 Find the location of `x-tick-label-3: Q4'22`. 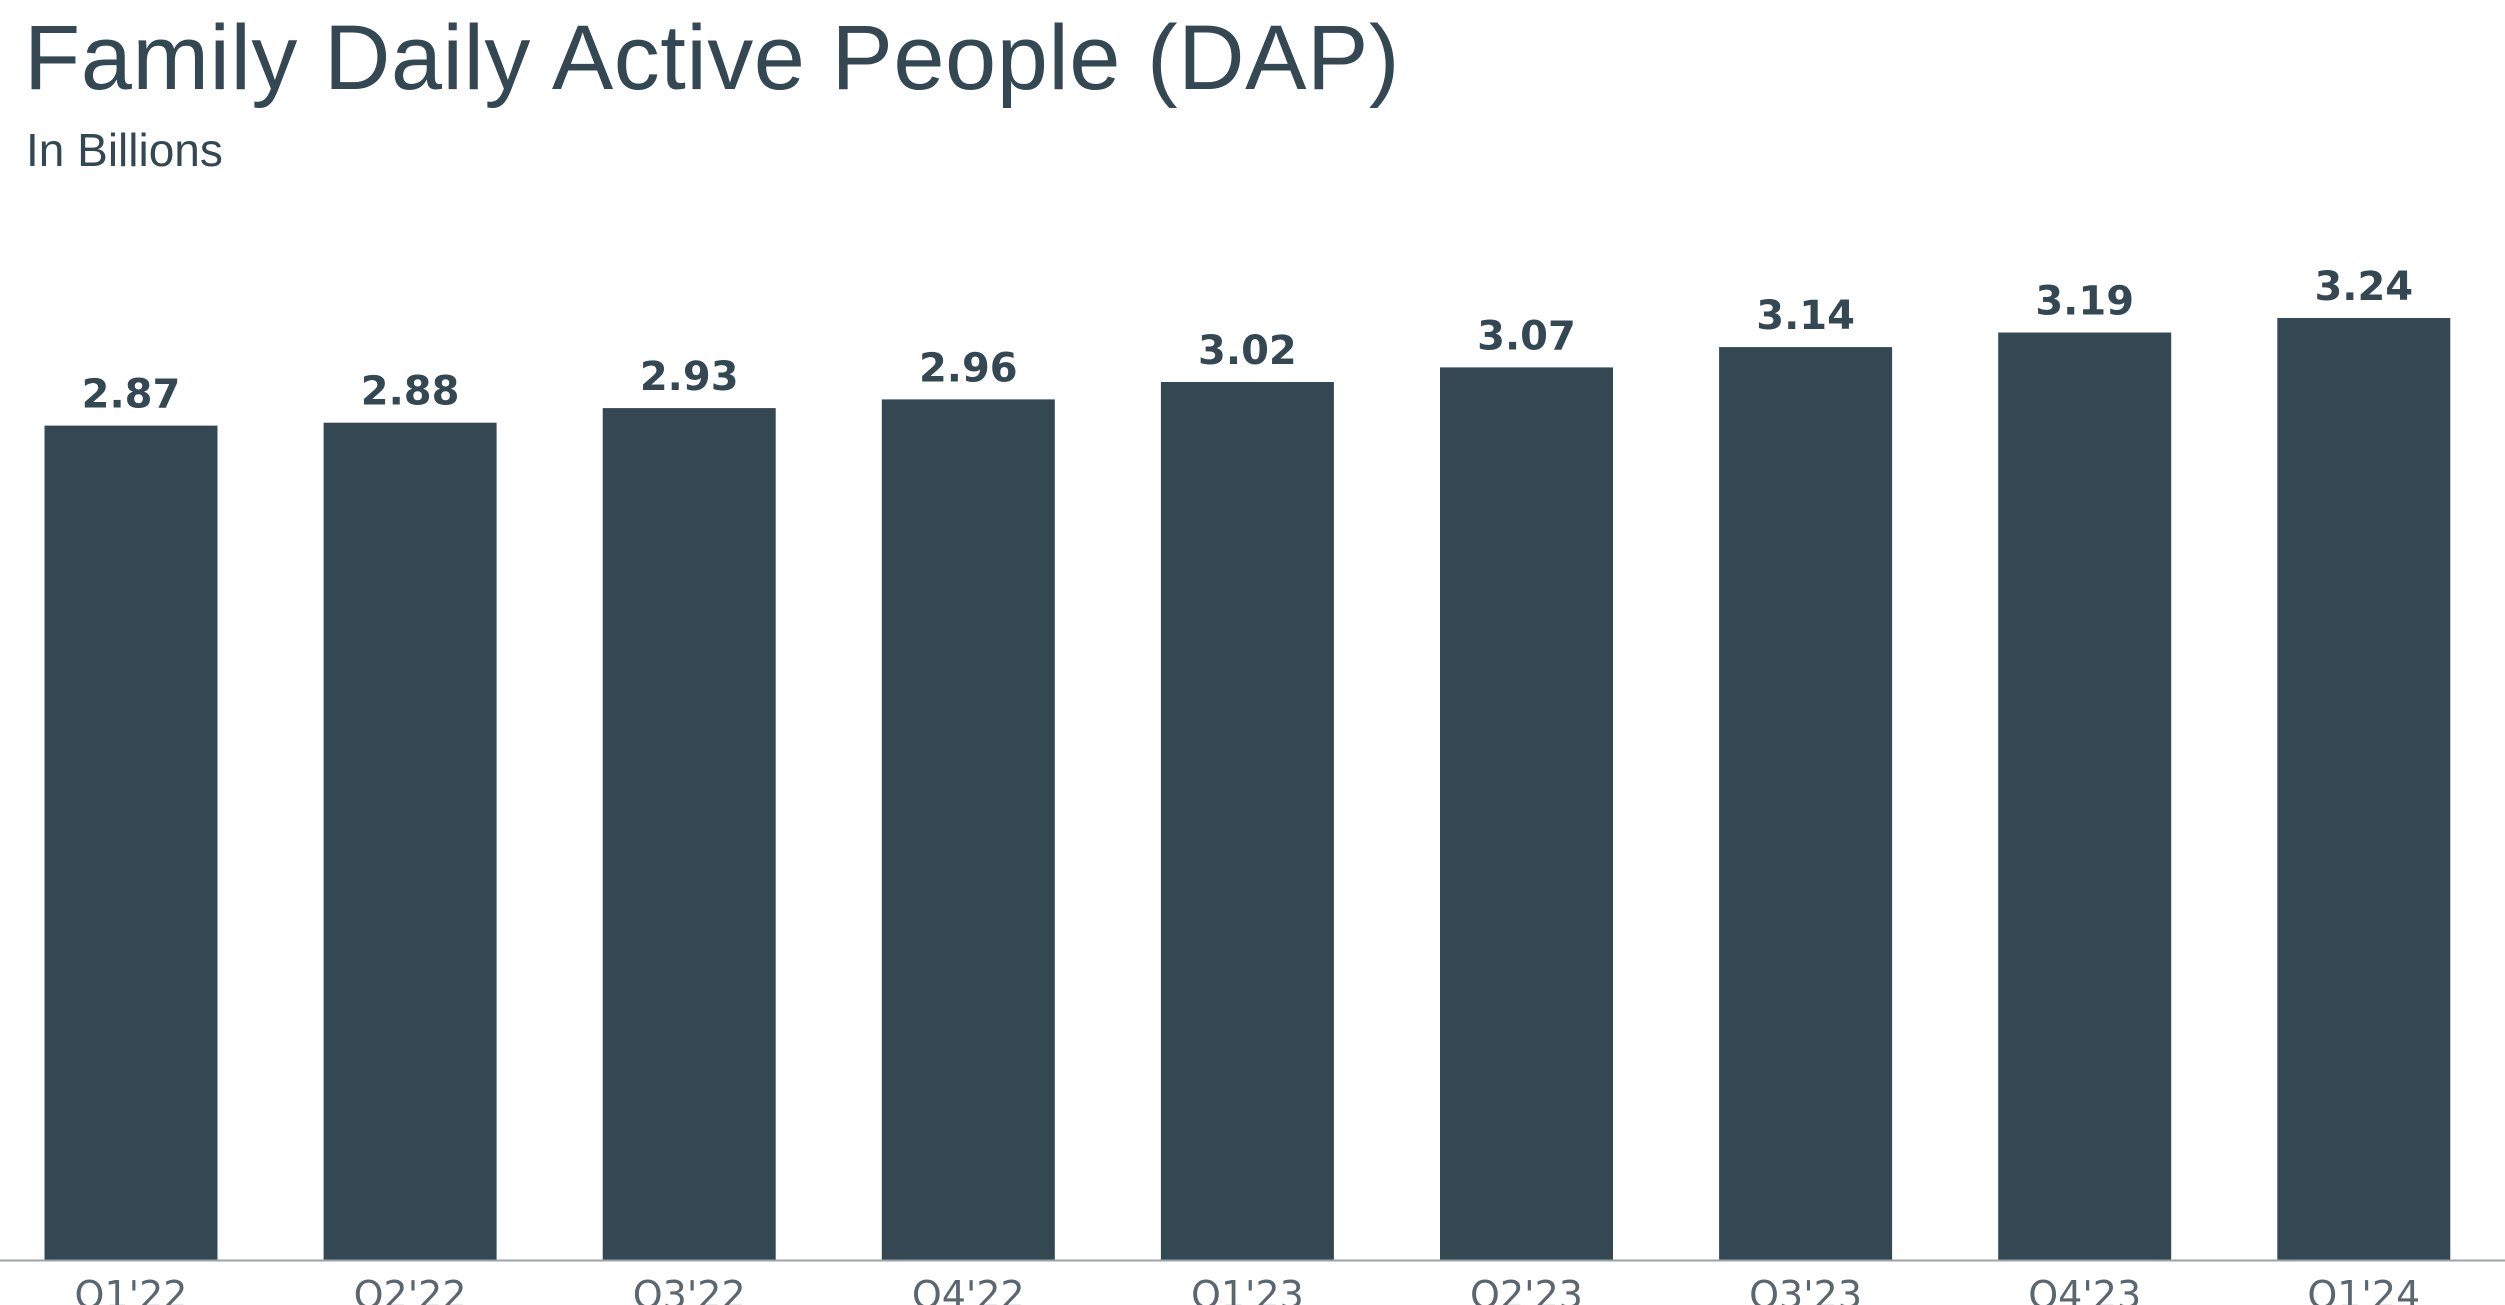

x-tick-label-3: Q4'22 is located at coordinates (968, 1289).